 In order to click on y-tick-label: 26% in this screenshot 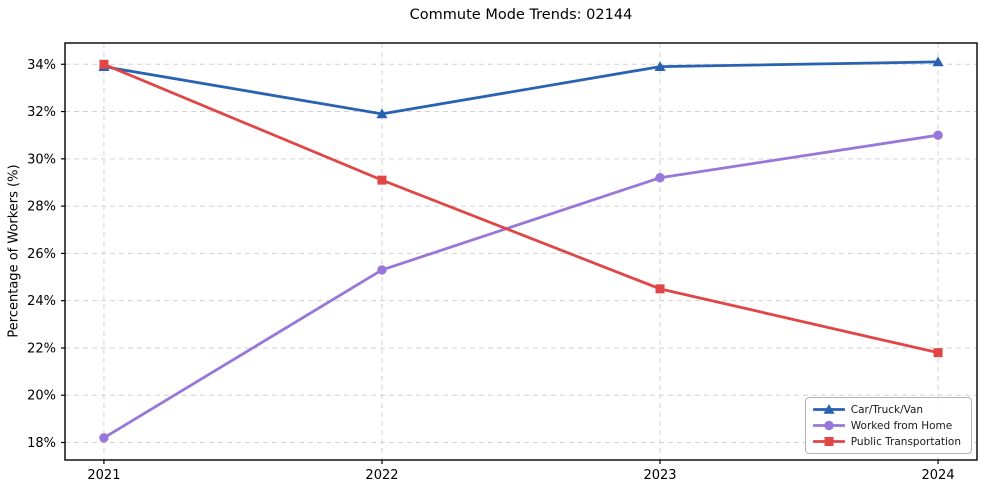, I will do `click(41, 254)`.